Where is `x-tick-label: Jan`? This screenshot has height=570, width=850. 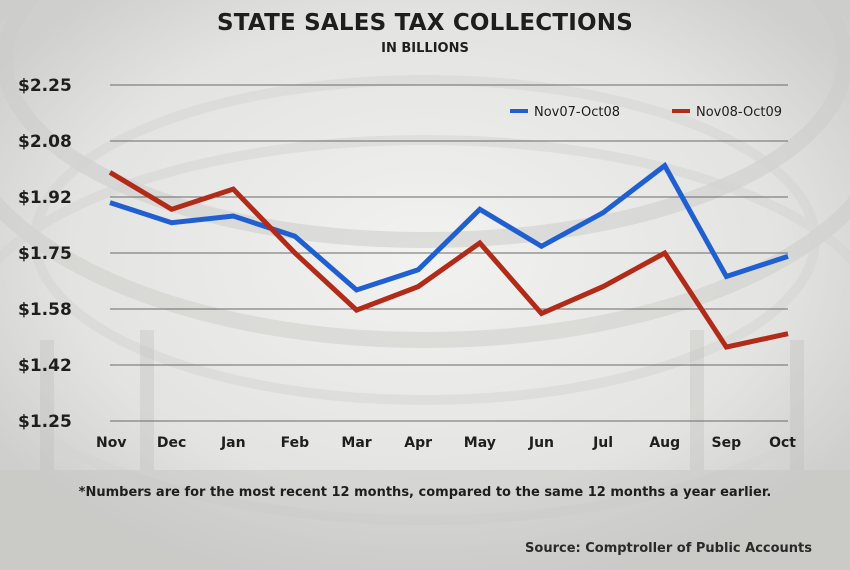
x-tick-label: Jan is located at coordinates (233, 443).